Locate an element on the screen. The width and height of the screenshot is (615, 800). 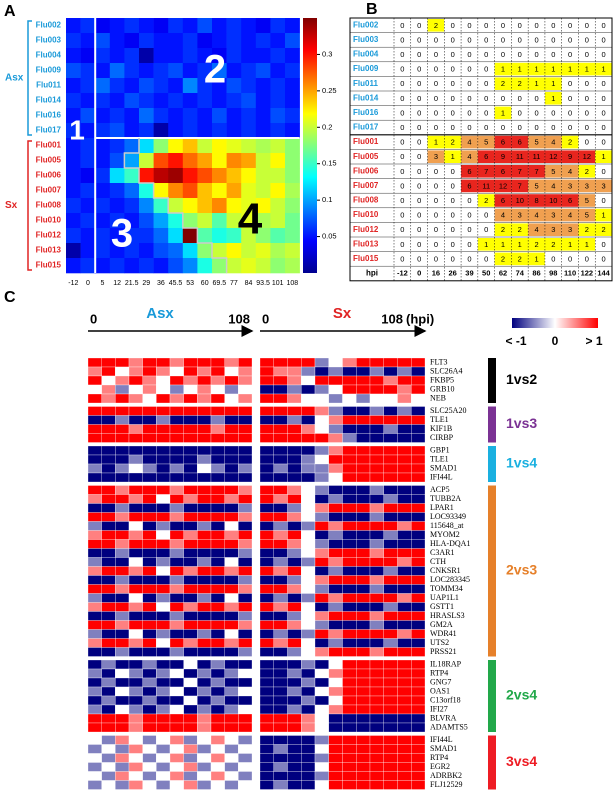
group-bar is located at coordinates (492, 464).